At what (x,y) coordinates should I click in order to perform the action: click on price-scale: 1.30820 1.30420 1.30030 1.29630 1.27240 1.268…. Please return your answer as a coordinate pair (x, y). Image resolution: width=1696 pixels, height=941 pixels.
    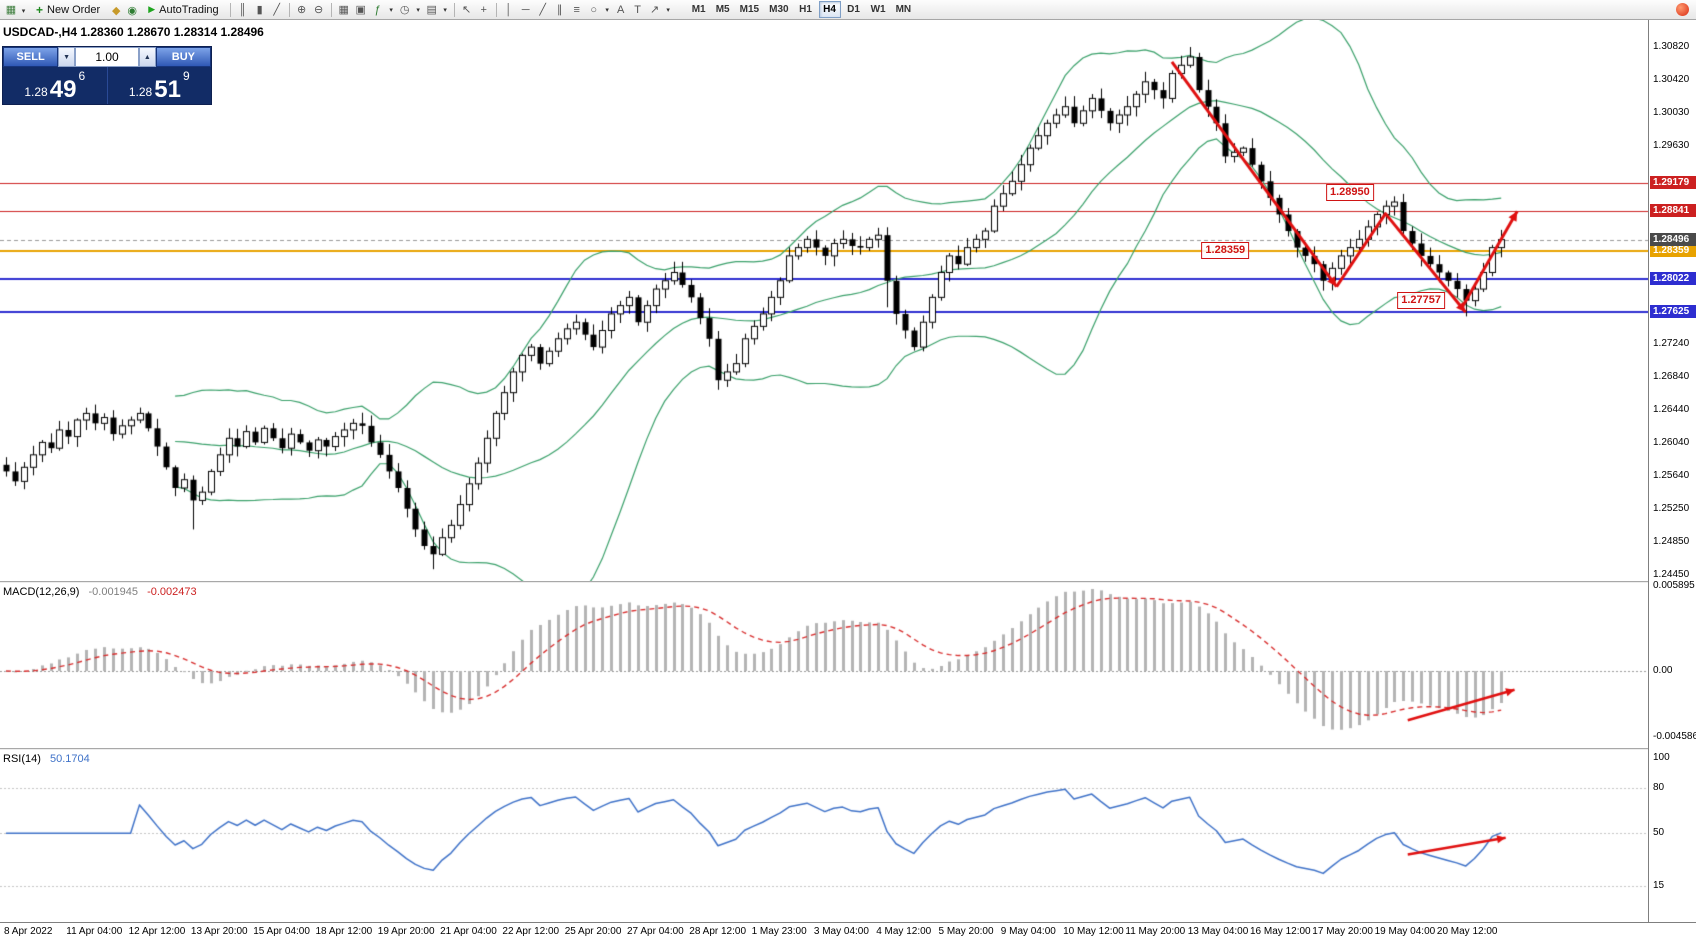
    Looking at the image, I should click on (1672, 480).